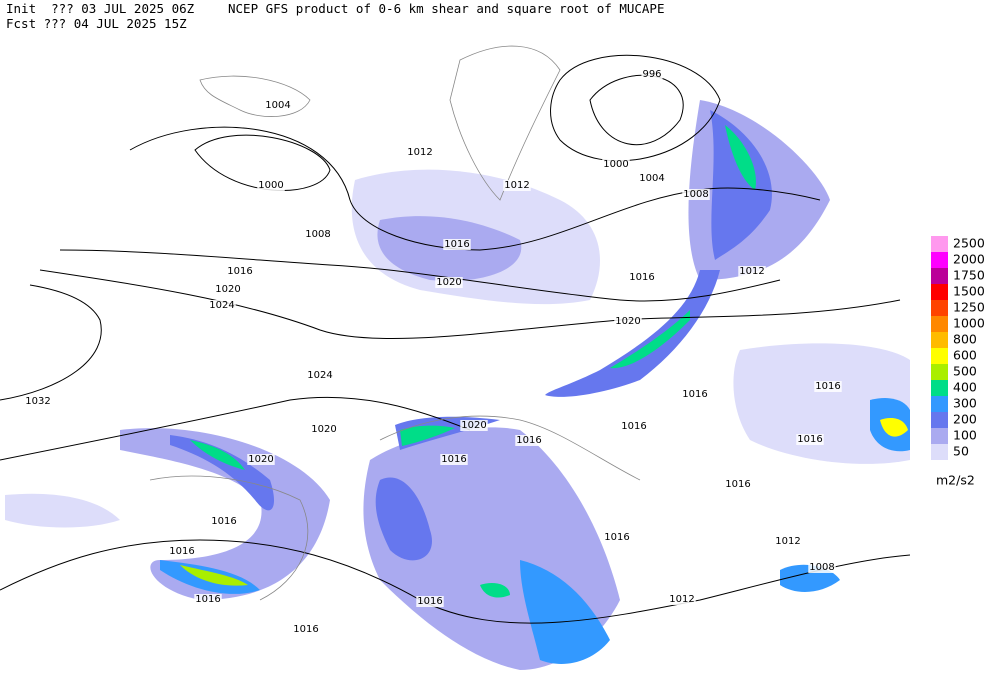 Image resolution: width=1000 pixels, height=680 pixels. Describe the element at coordinates (969, 275) in the screenshot. I see `legend-label: 1750` at that location.